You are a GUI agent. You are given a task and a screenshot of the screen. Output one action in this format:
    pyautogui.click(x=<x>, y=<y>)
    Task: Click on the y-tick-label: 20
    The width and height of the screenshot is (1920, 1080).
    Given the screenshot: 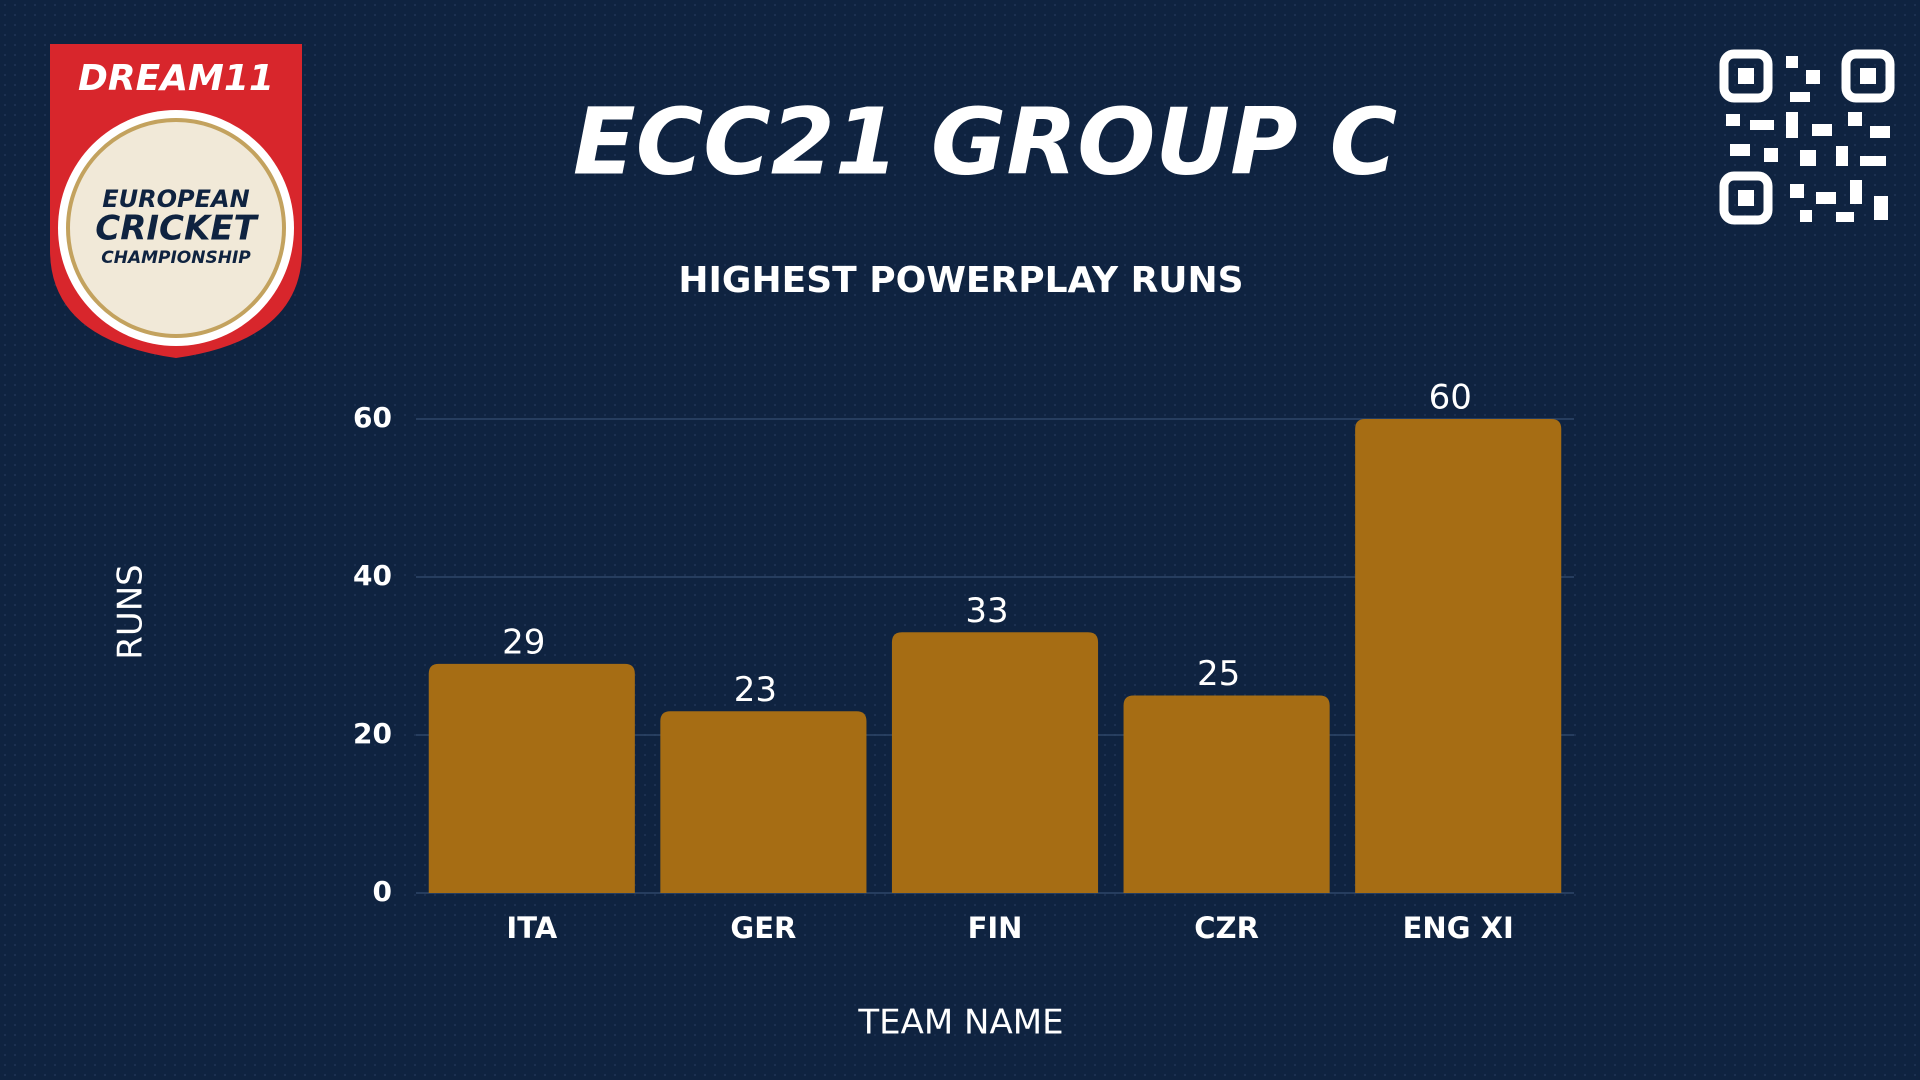 What is the action you would take?
    pyautogui.click(x=372, y=733)
    